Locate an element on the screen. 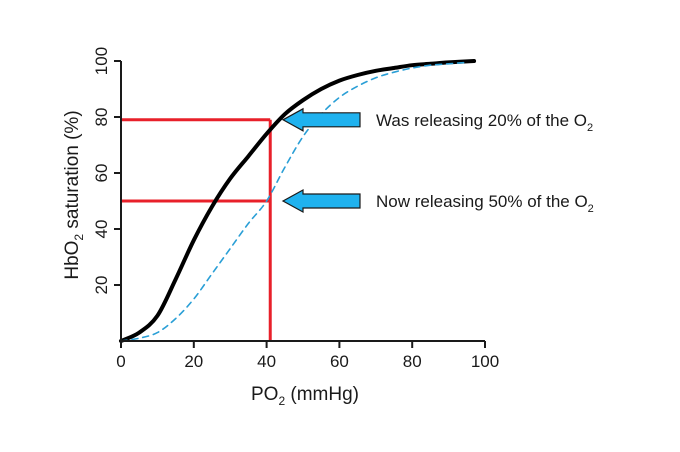 This screenshot has height=452, width=680. x-tick-label: 40 is located at coordinates (266, 361).